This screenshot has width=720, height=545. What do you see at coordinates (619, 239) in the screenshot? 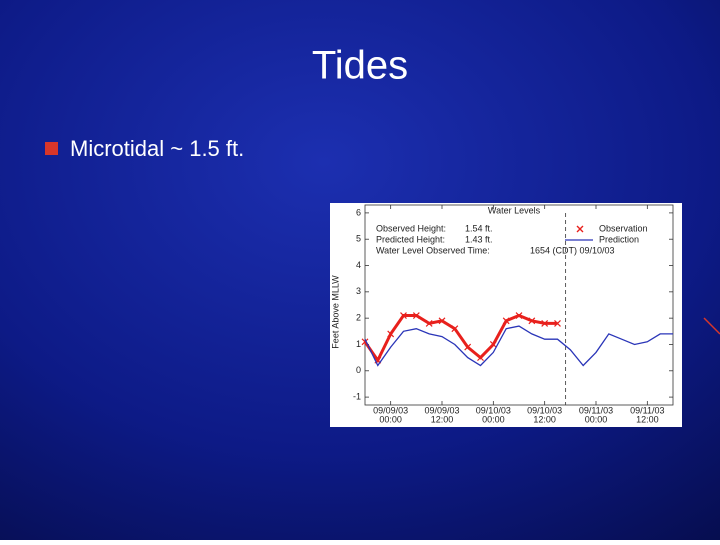
I see `legend-label: Prediction` at bounding box center [619, 239].